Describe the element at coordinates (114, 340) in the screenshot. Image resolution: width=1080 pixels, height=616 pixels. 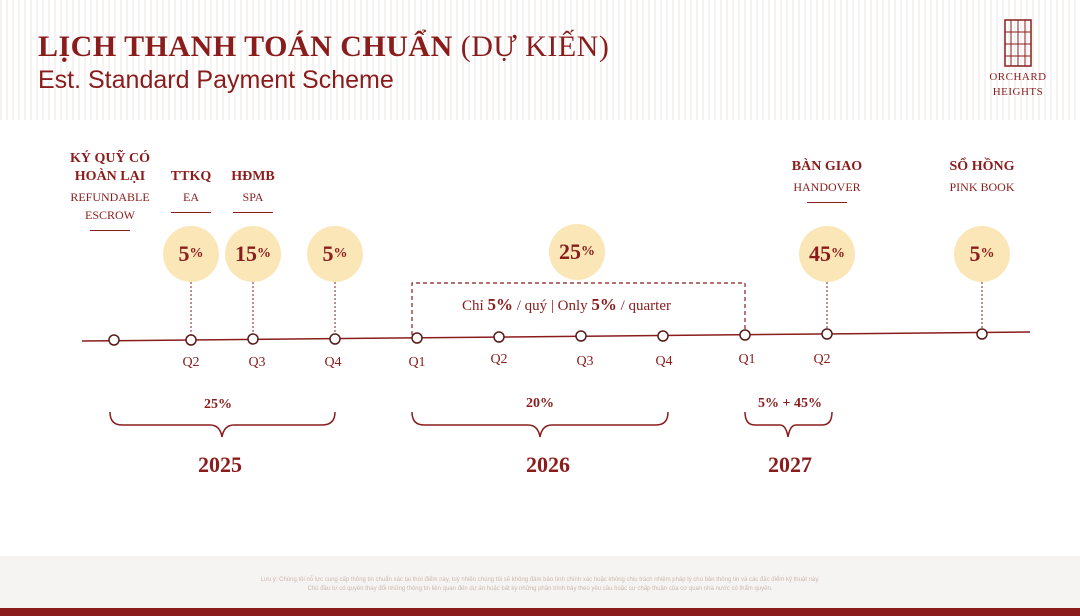
I see `timeline-node-escrow` at that location.